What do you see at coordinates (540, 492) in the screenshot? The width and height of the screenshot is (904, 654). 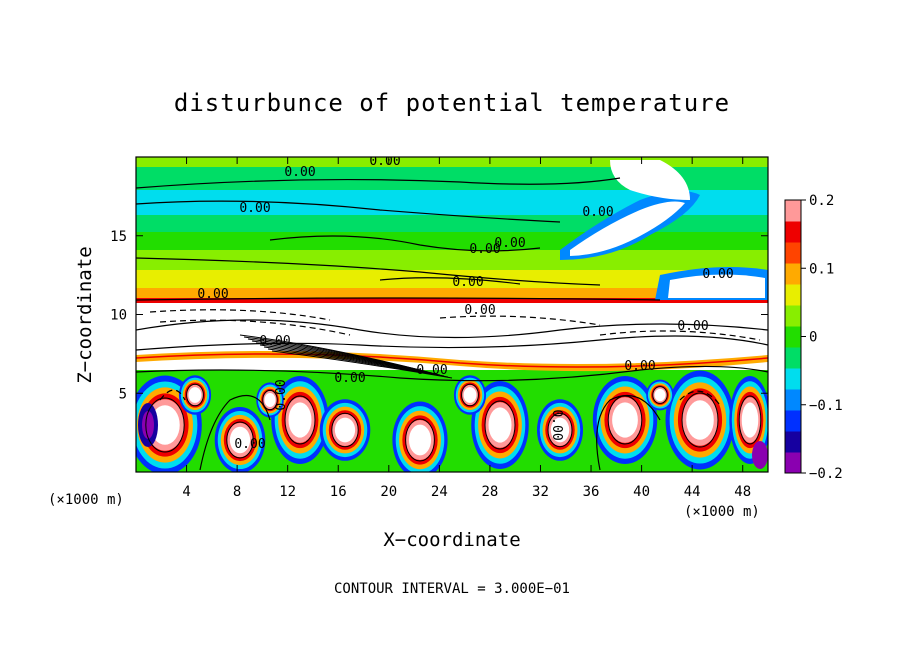 I see `x-tick-label: 32` at bounding box center [540, 492].